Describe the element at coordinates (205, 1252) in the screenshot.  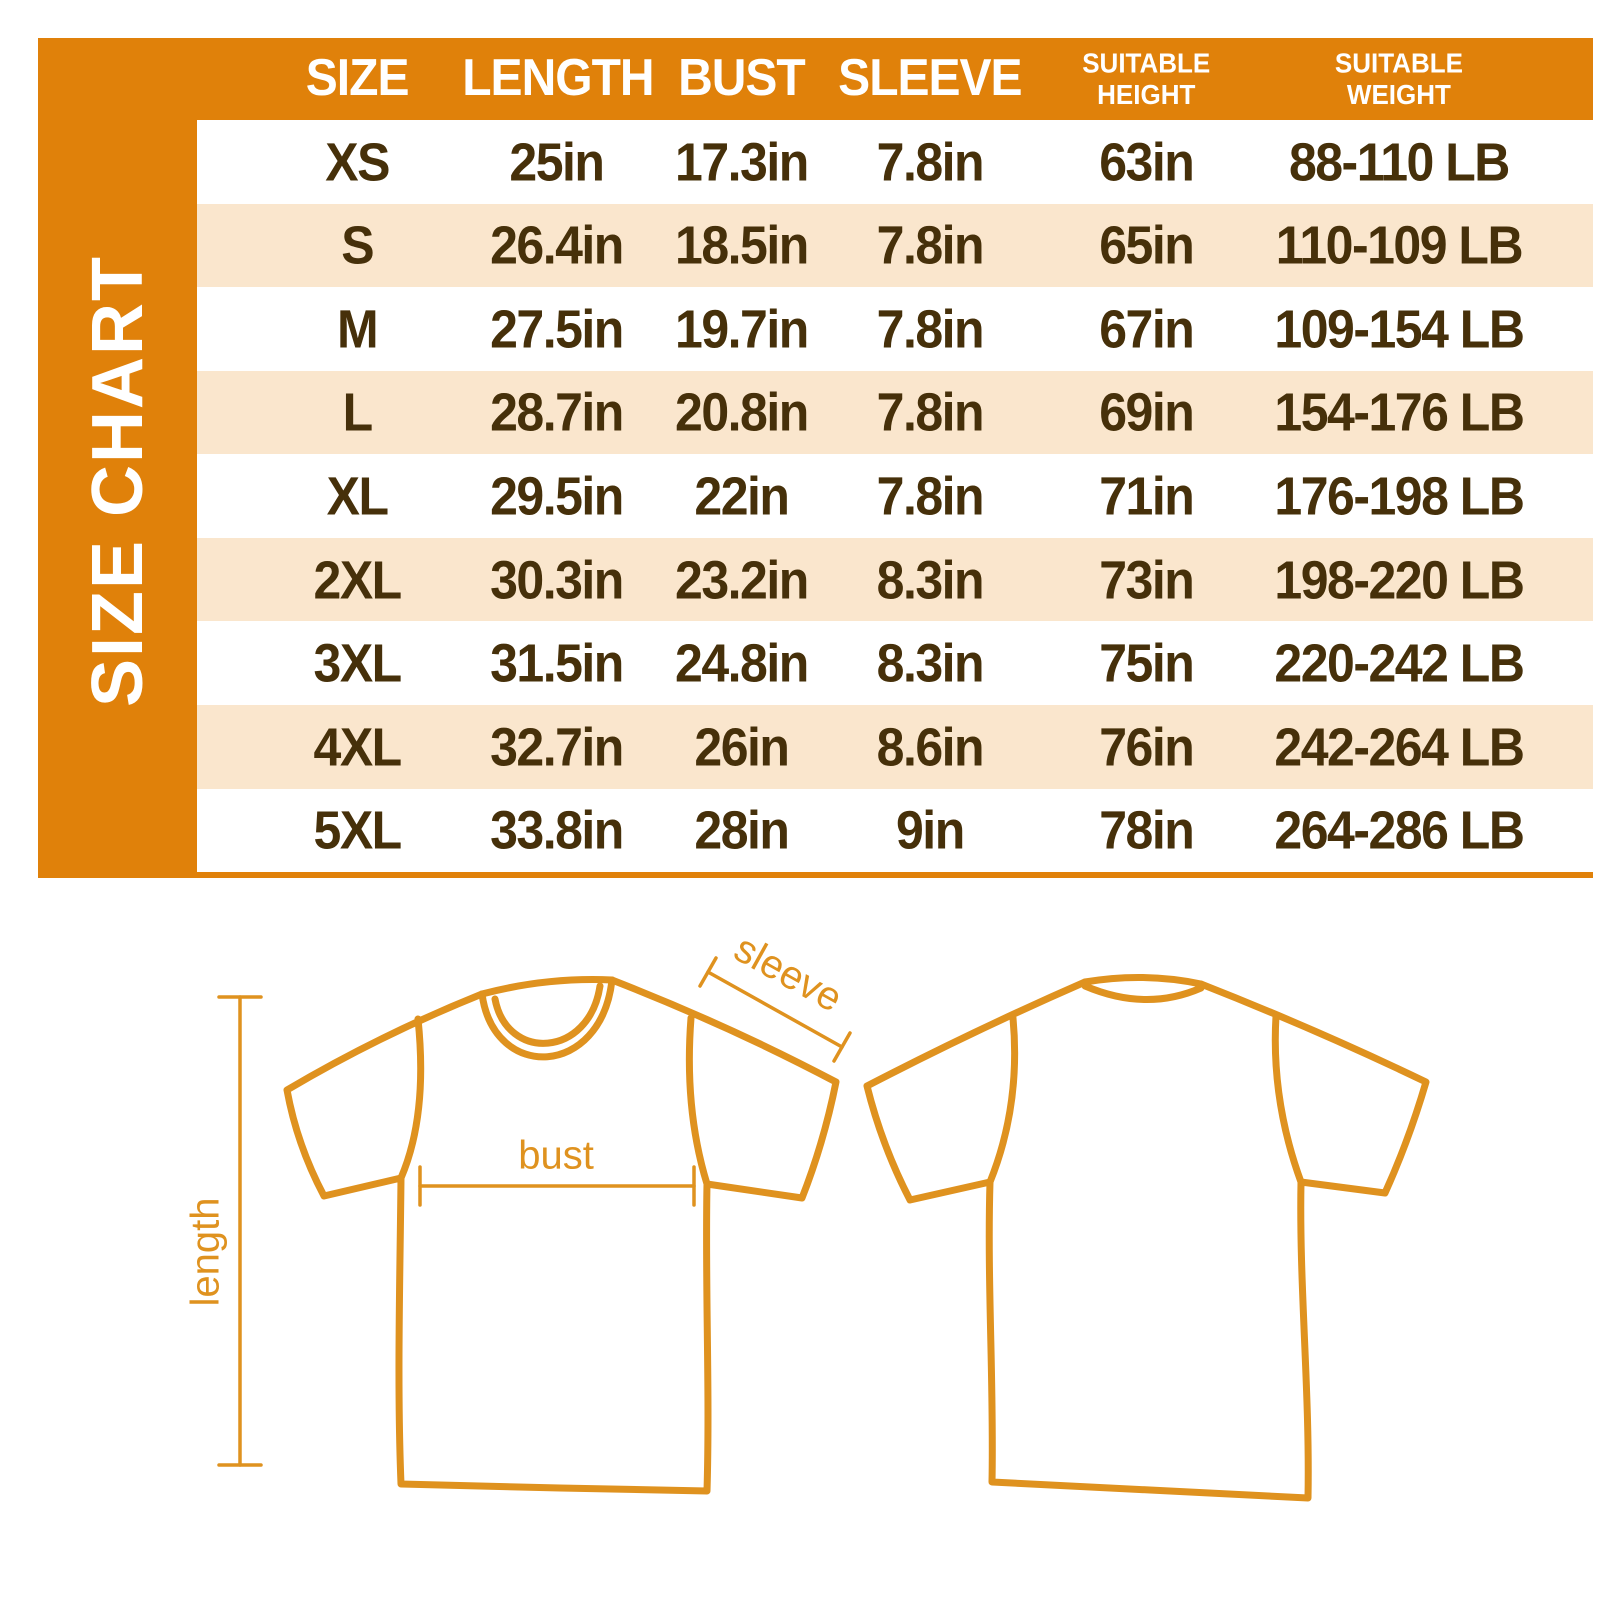
I see `length-label: length` at that location.